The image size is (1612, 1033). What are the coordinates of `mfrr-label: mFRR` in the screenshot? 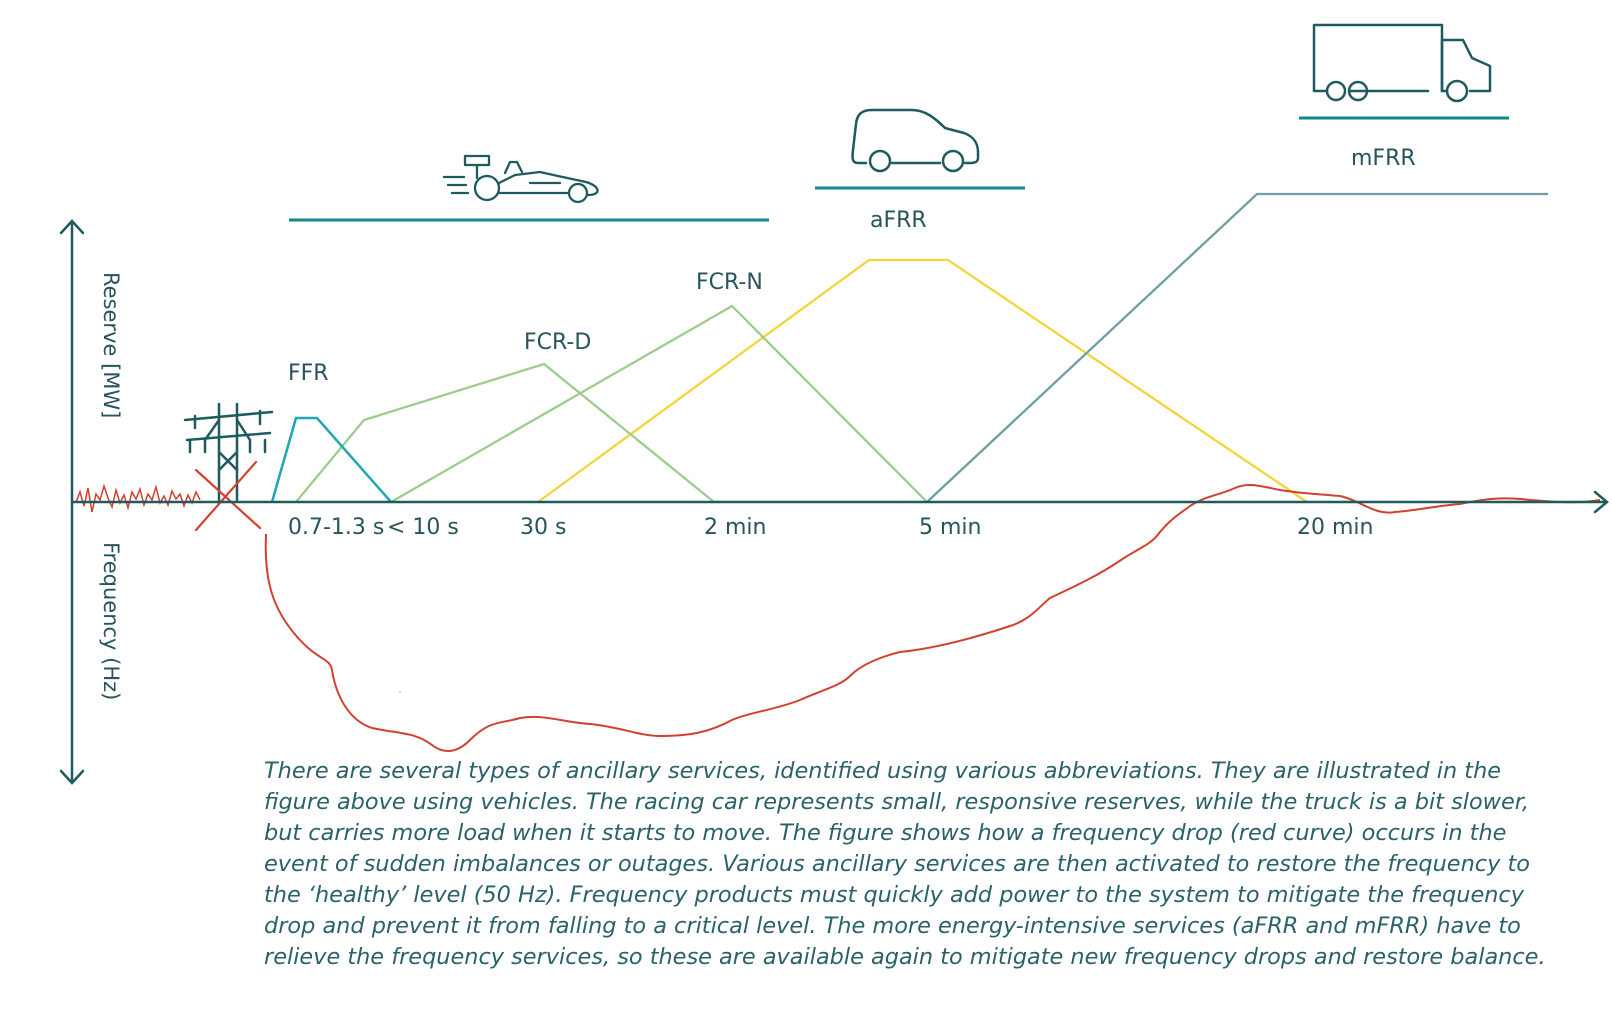 It's located at (1383, 158).